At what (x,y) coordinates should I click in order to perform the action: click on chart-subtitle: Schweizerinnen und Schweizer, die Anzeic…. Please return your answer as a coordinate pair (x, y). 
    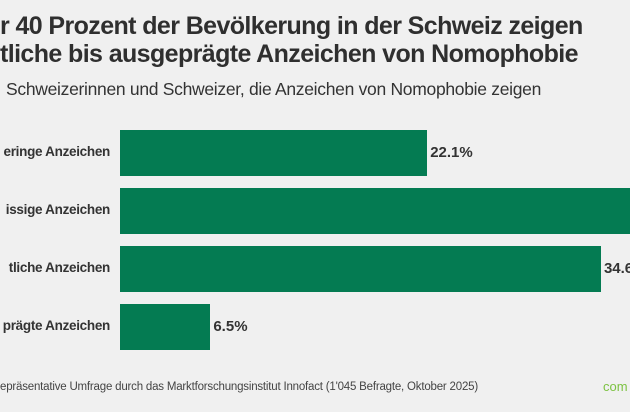
    Looking at the image, I should click on (274, 89).